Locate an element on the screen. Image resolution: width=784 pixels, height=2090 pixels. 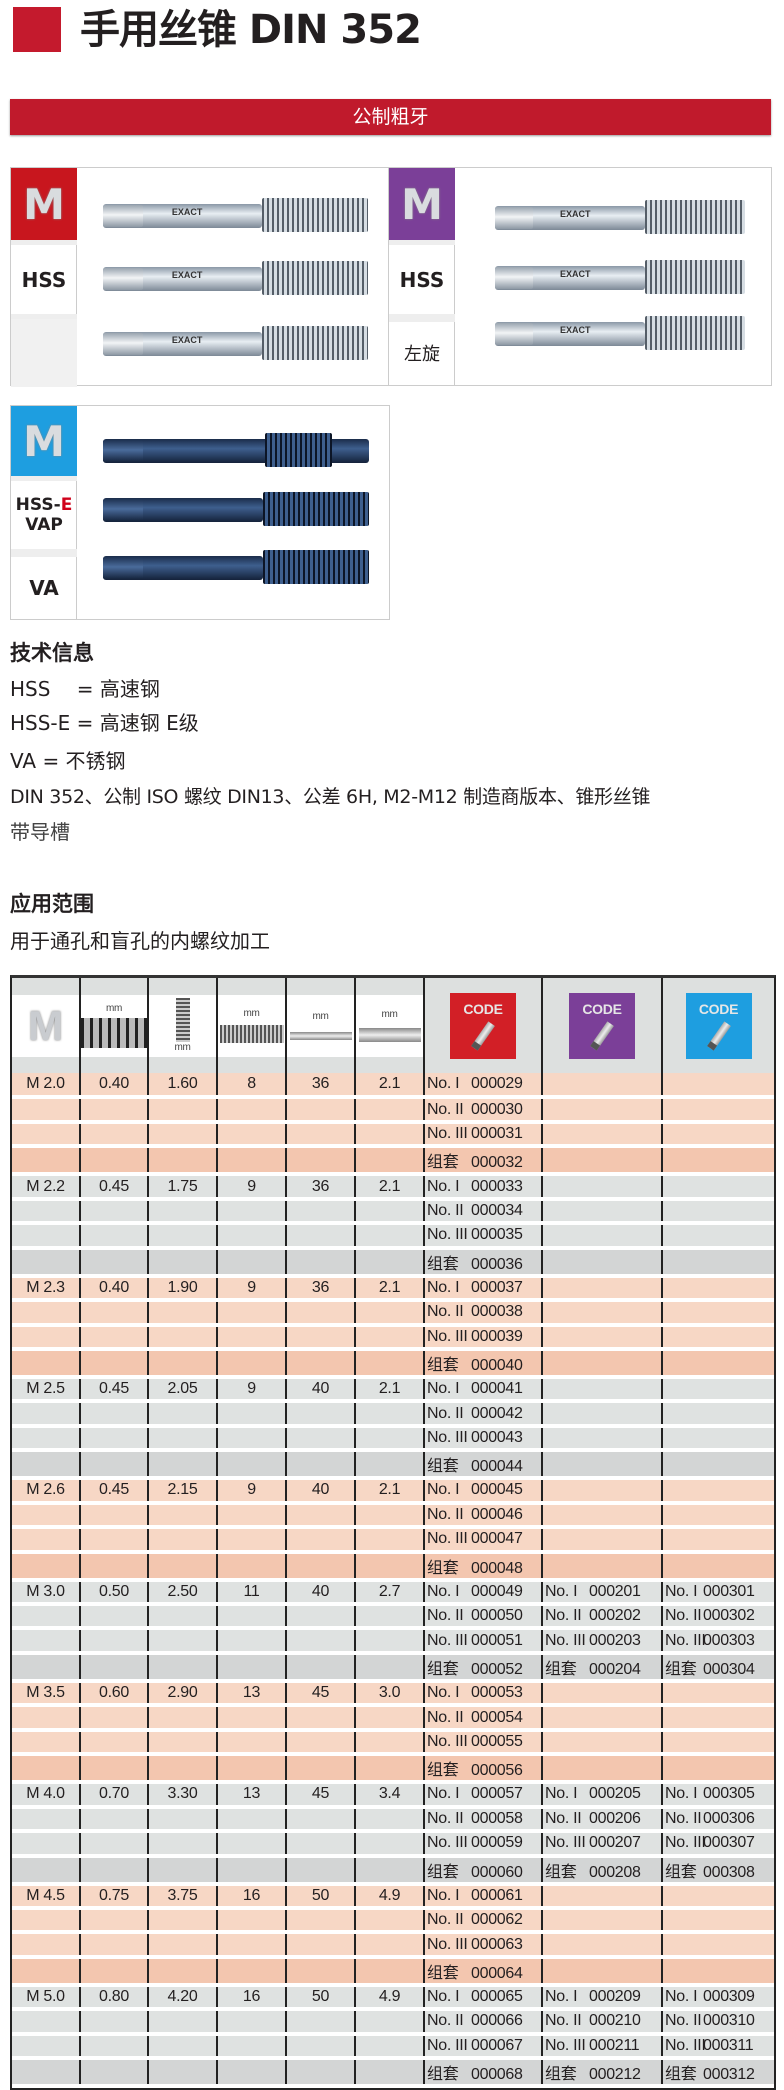
cell-thread-len: 8 is located at coordinates (251, 1086).